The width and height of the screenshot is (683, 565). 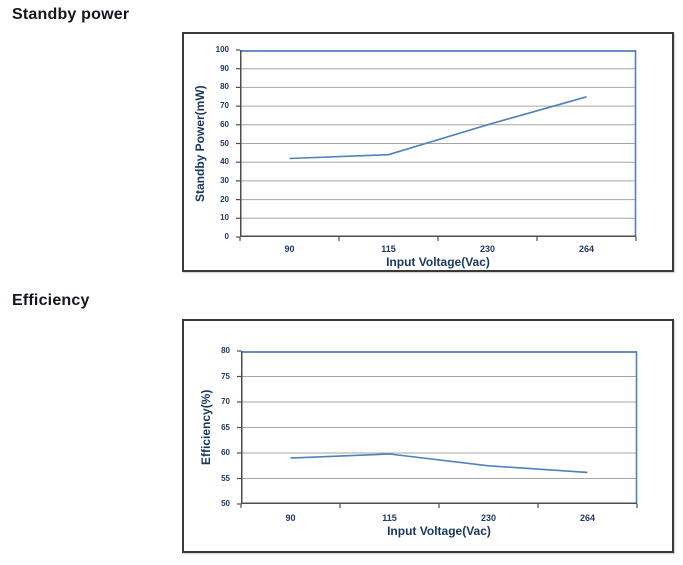 What do you see at coordinates (224, 162) in the screenshot?
I see `y-tick-label: 40` at bounding box center [224, 162].